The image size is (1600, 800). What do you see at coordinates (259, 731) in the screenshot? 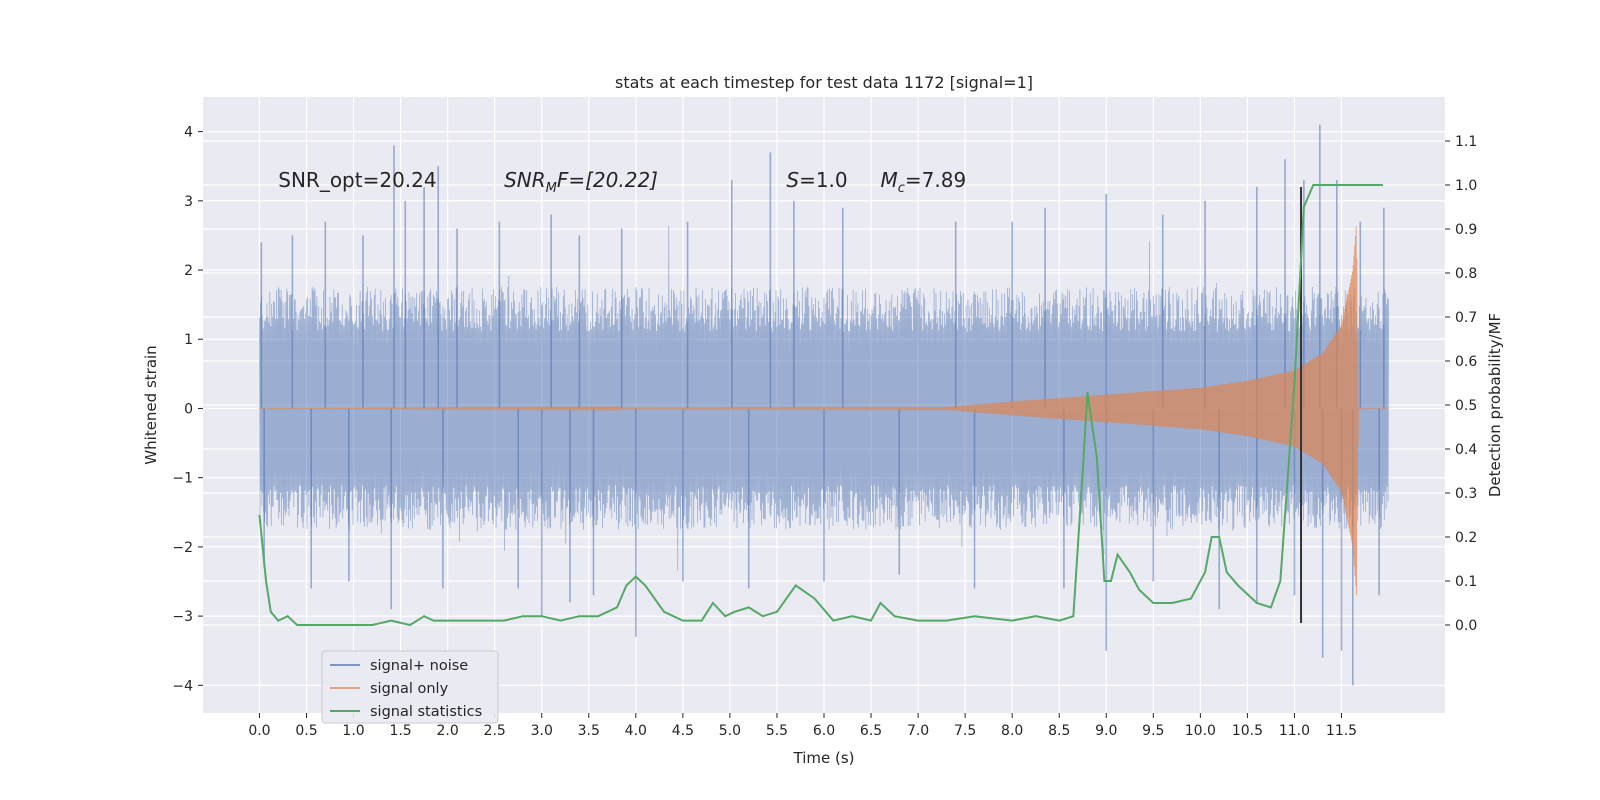
I see `x-tick-label: 0.0` at bounding box center [259, 731].